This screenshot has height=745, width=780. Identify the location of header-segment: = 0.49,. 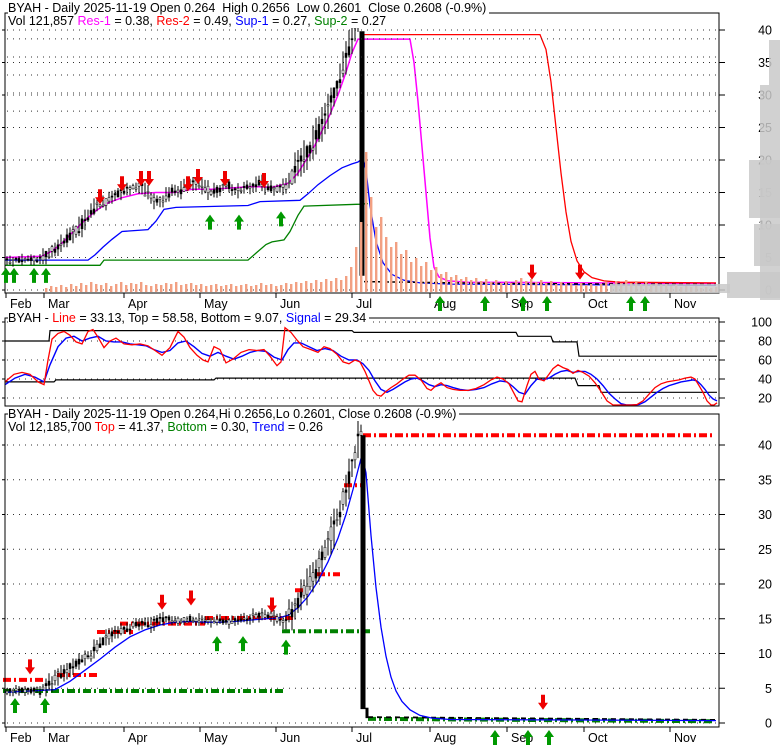
(212, 21).